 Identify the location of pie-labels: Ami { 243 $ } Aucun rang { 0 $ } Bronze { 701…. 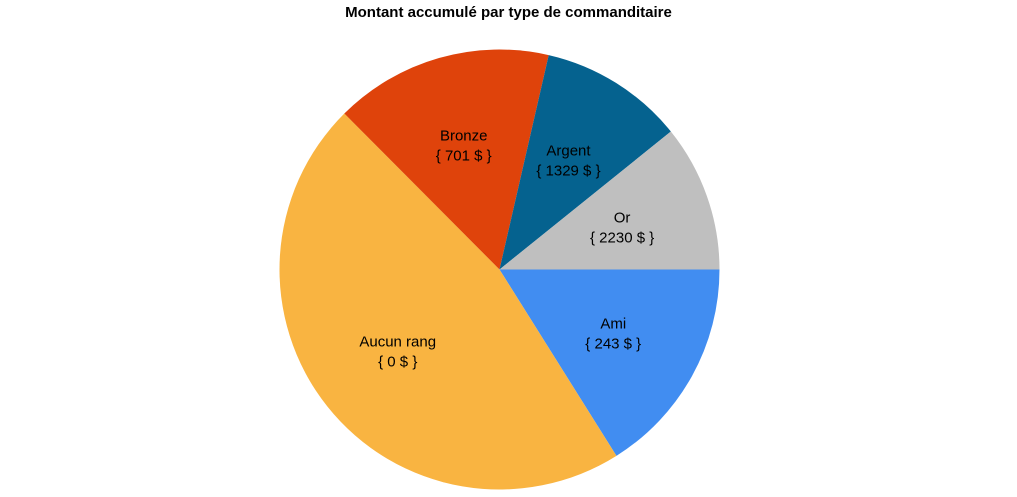
(506, 249).